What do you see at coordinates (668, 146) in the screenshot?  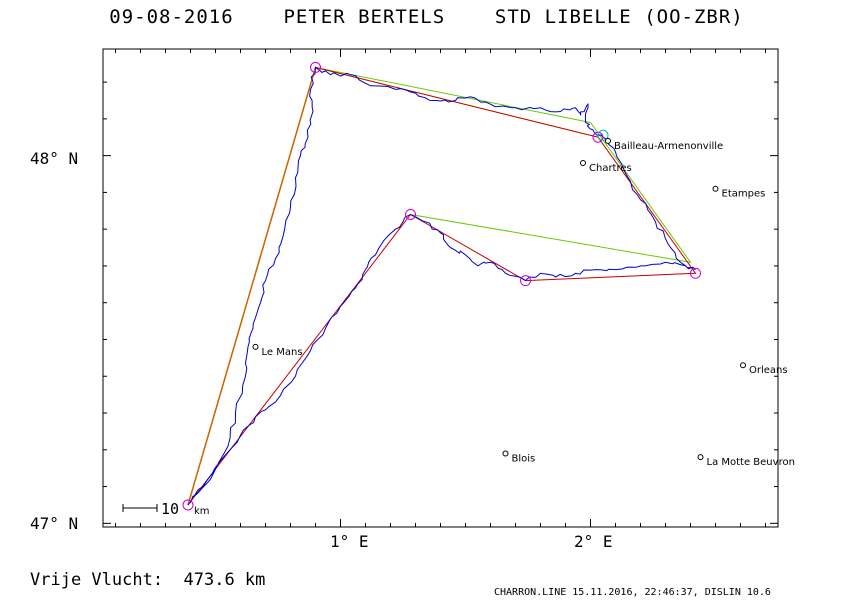 I see `city-label: Bailleau-Armenonville` at bounding box center [668, 146].